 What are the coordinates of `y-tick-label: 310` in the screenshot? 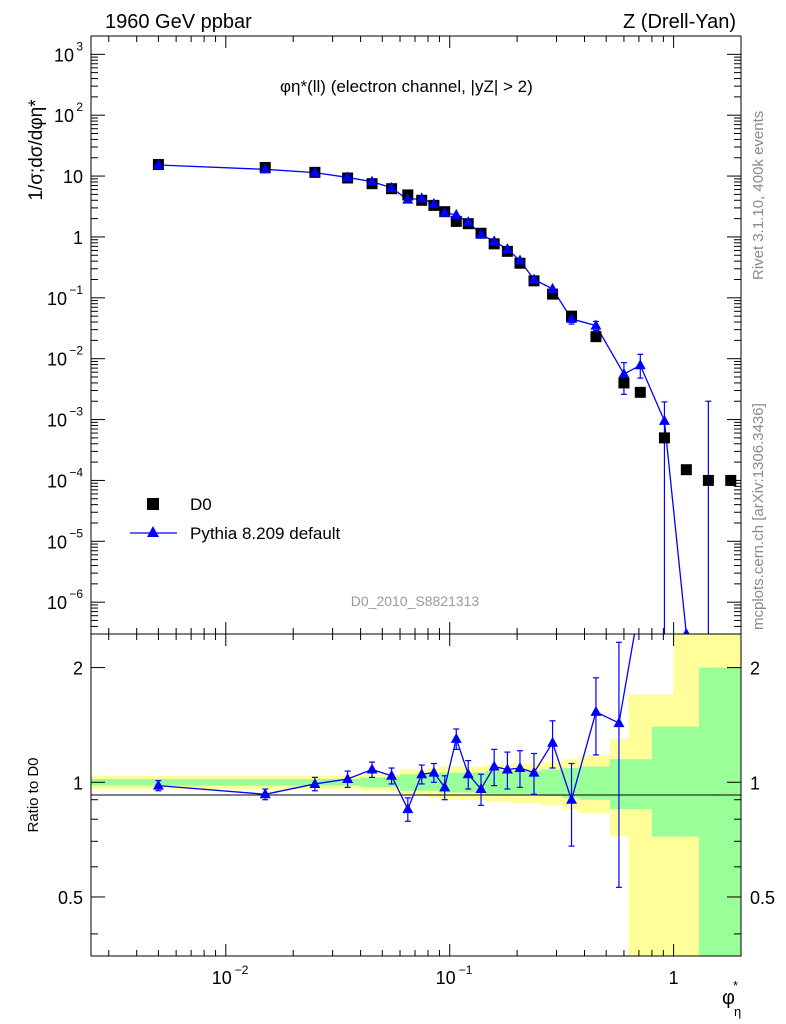 It's located at (68, 52).